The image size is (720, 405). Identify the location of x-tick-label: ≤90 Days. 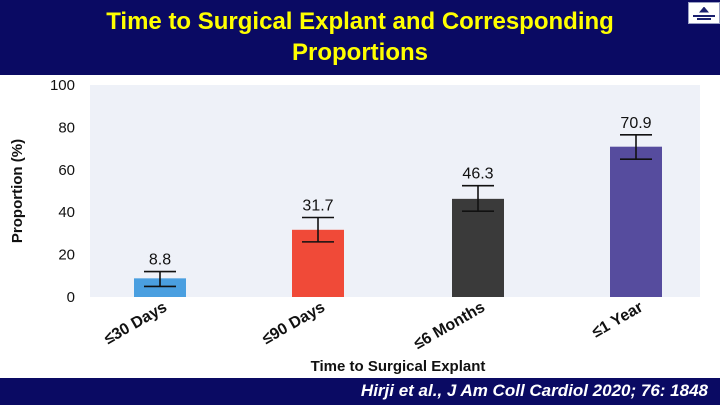
(294, 323).